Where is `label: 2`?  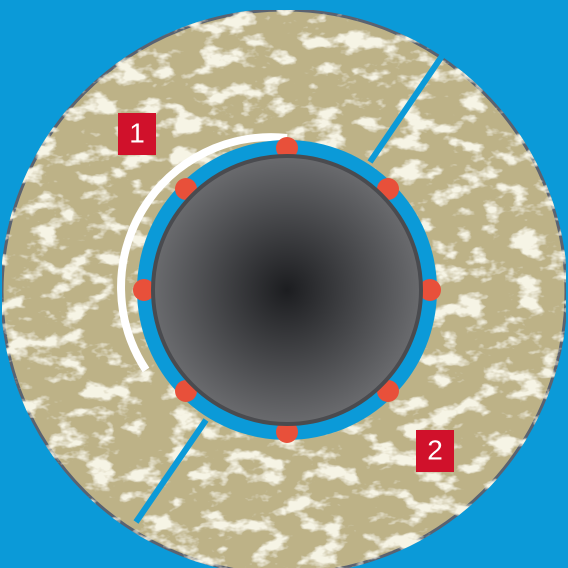 label: 2 is located at coordinates (435, 449).